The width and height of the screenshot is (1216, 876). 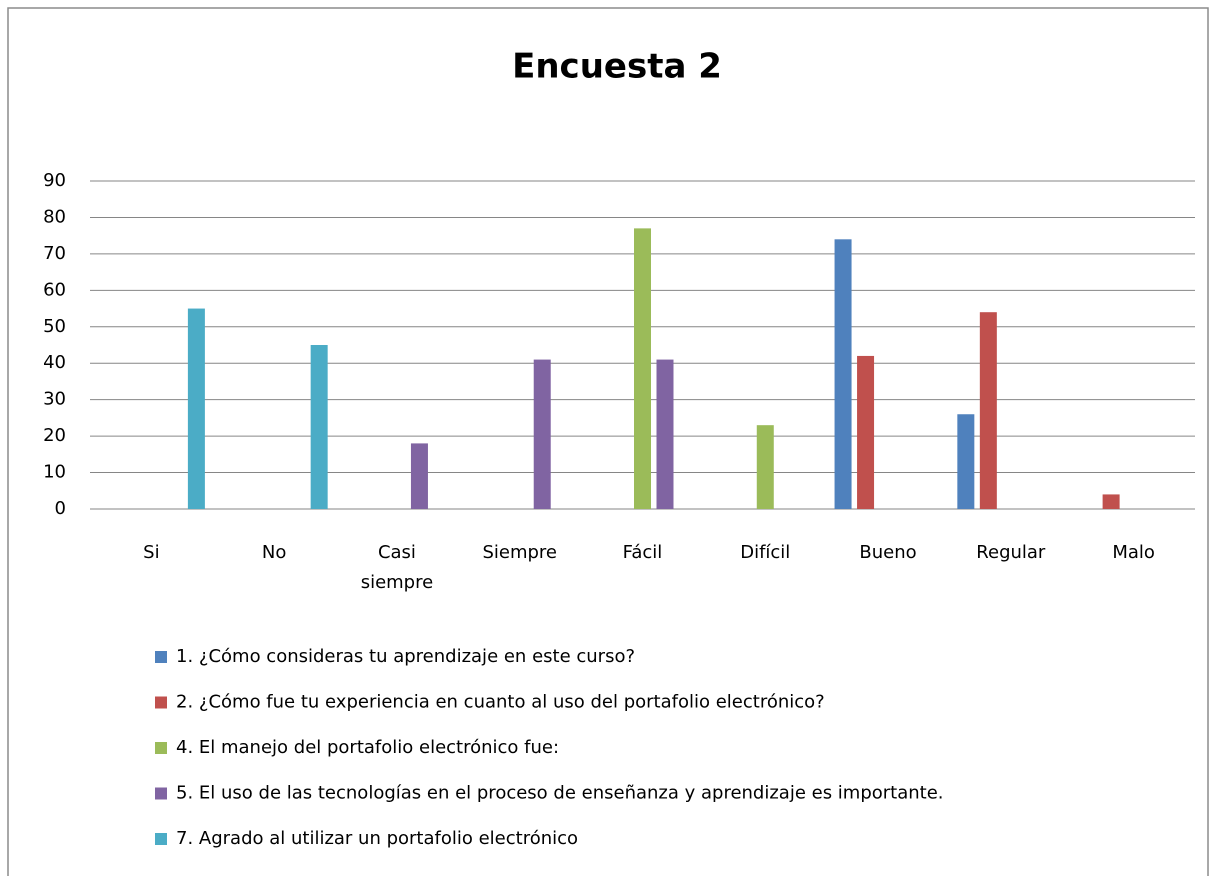 What do you see at coordinates (54, 362) in the screenshot?
I see `y-tick-label: 40` at bounding box center [54, 362].